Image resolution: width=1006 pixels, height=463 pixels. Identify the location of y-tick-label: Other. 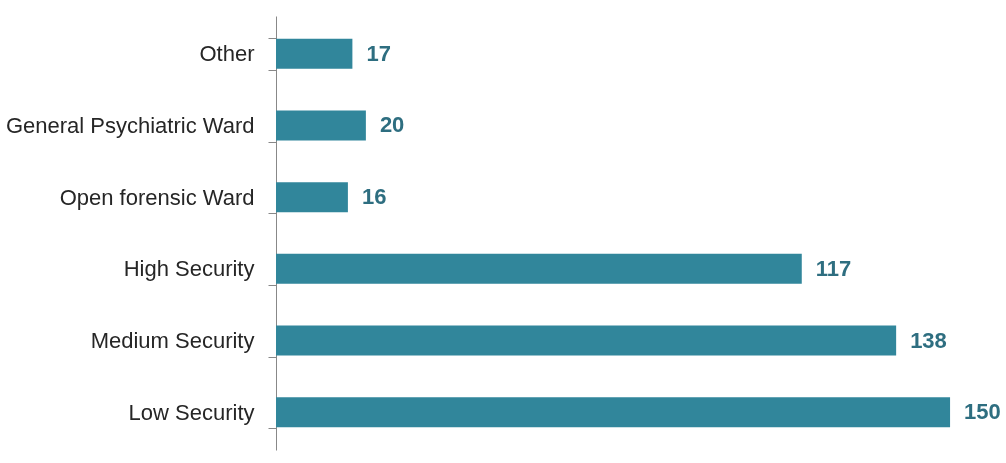
(227, 54).